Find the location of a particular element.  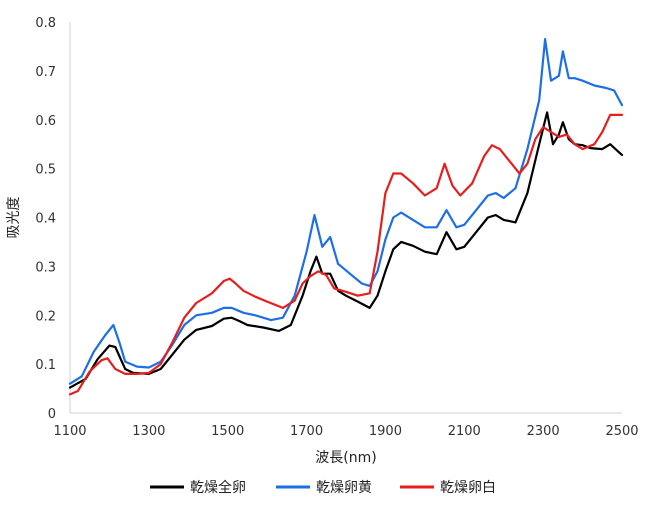

y-tick-label: 0.3 is located at coordinates (45, 267).